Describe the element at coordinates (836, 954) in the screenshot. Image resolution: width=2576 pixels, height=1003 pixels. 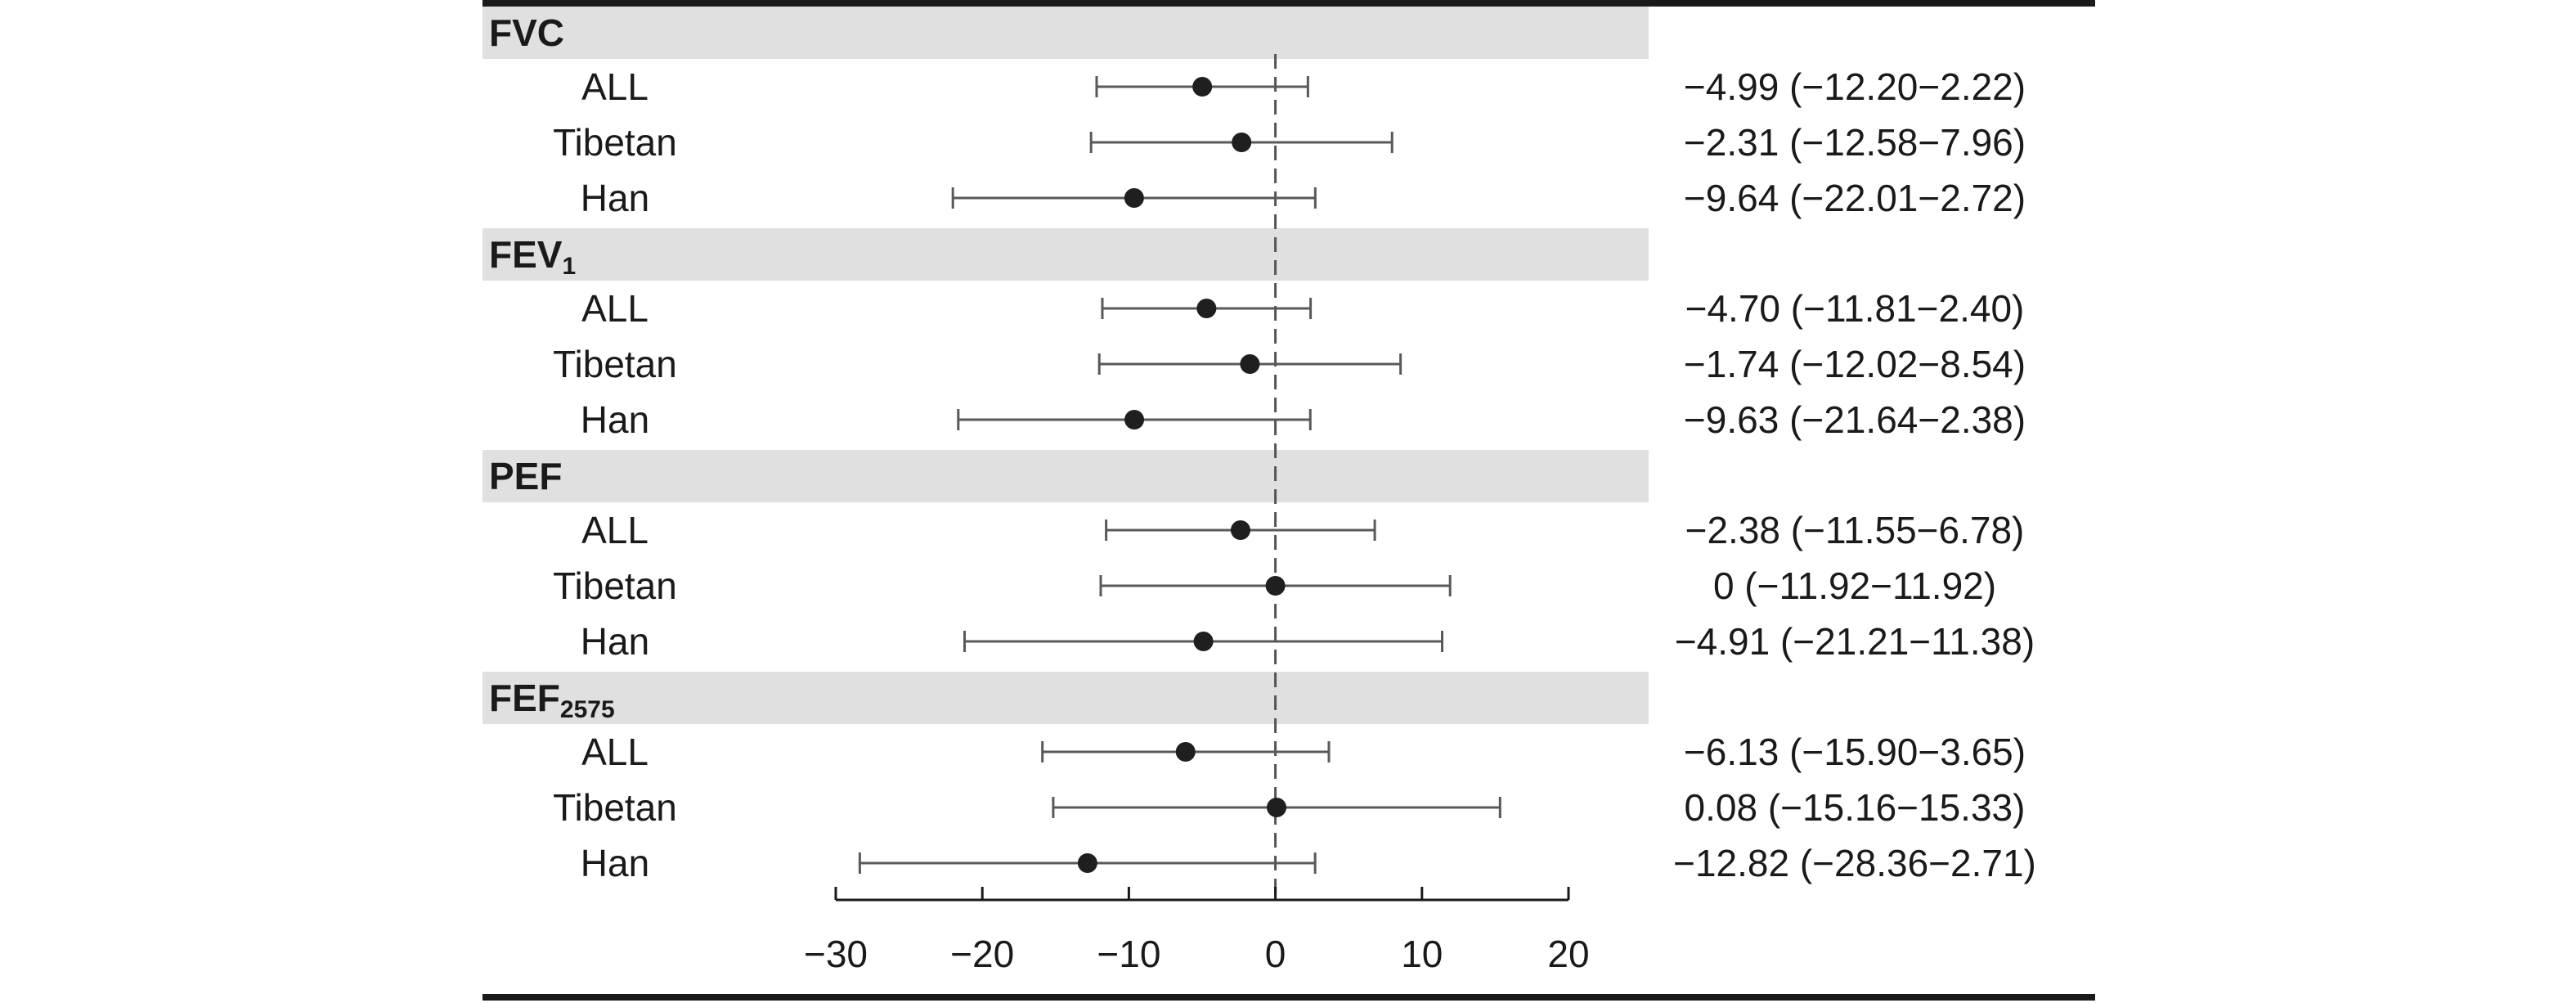
I see `x-tick-label: −30` at that location.